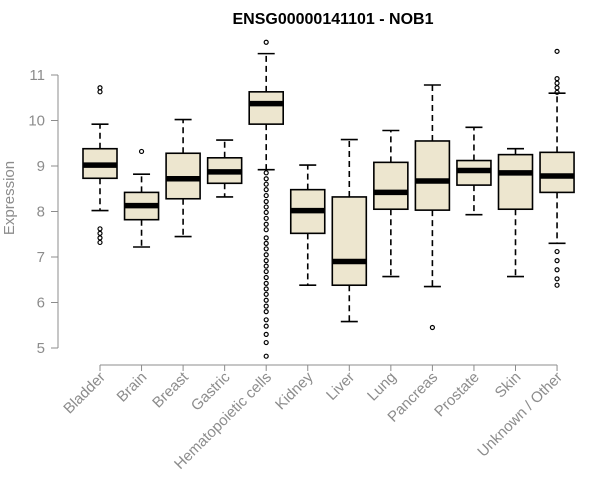 The height and width of the screenshot is (500, 600). Describe the element at coordinates (100, 165) in the screenshot. I see `box-bladder` at that location.